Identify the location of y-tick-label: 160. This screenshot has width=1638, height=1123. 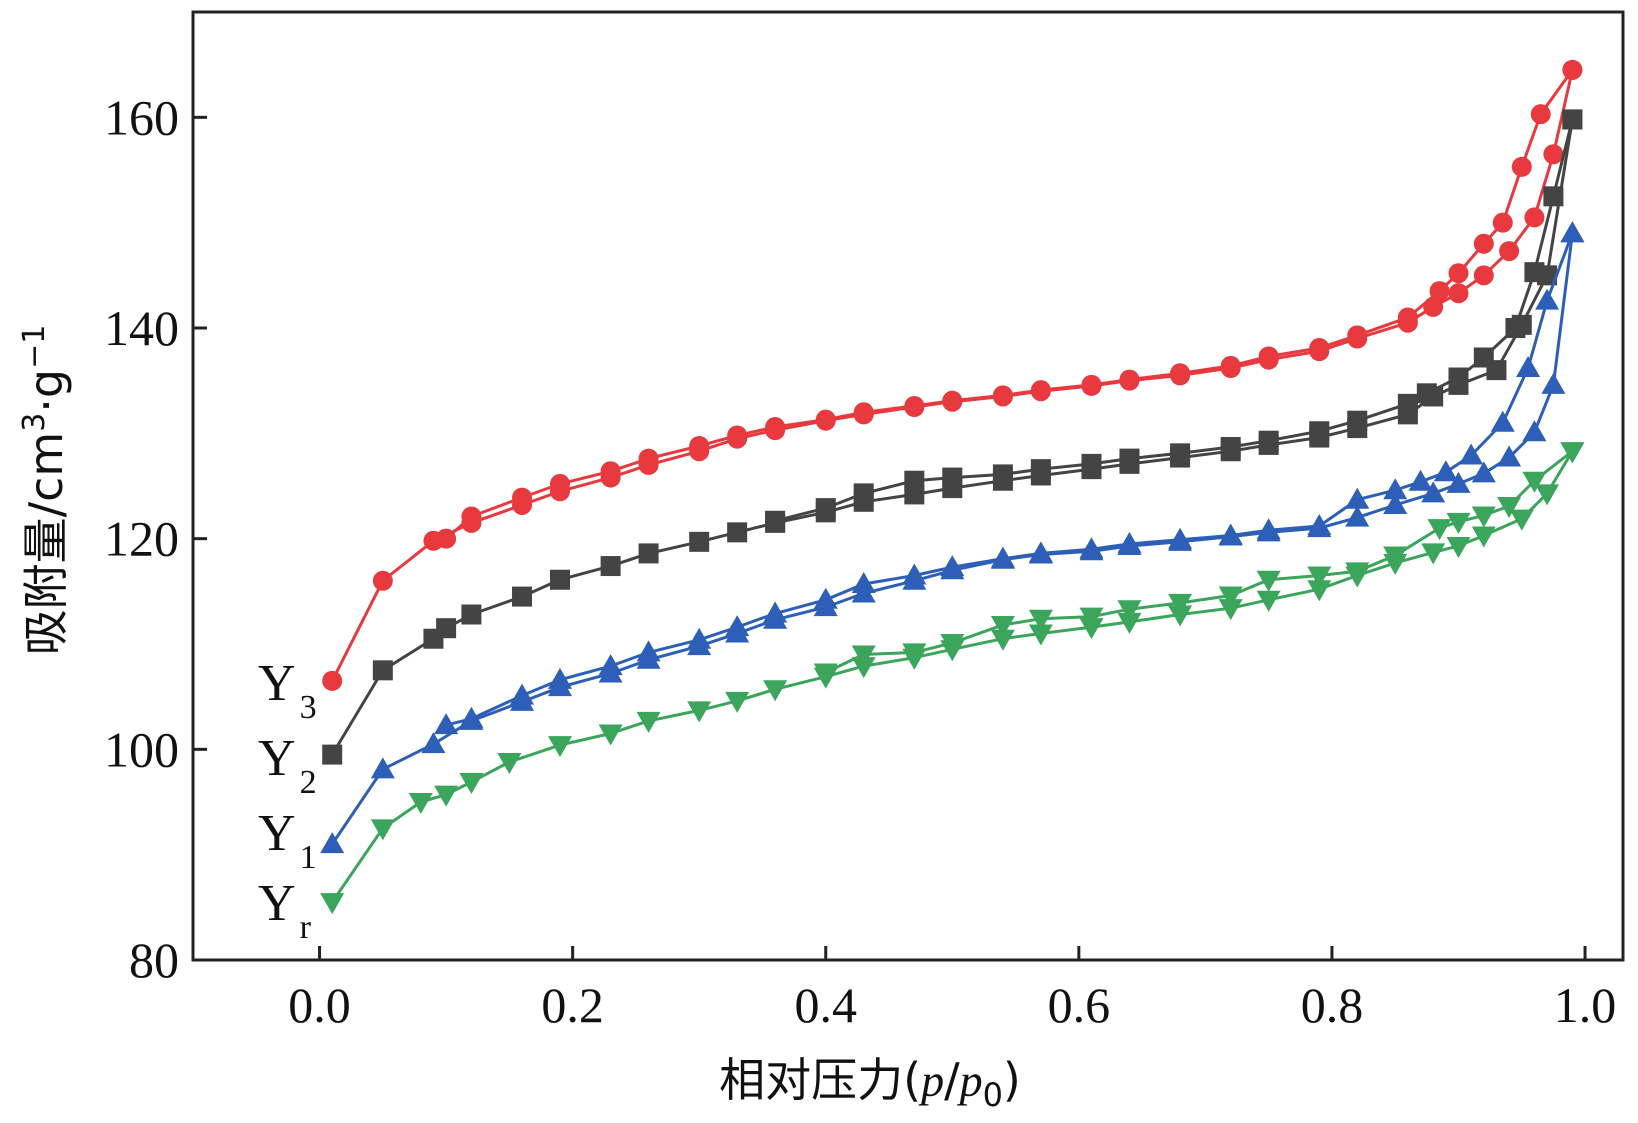
(141, 117).